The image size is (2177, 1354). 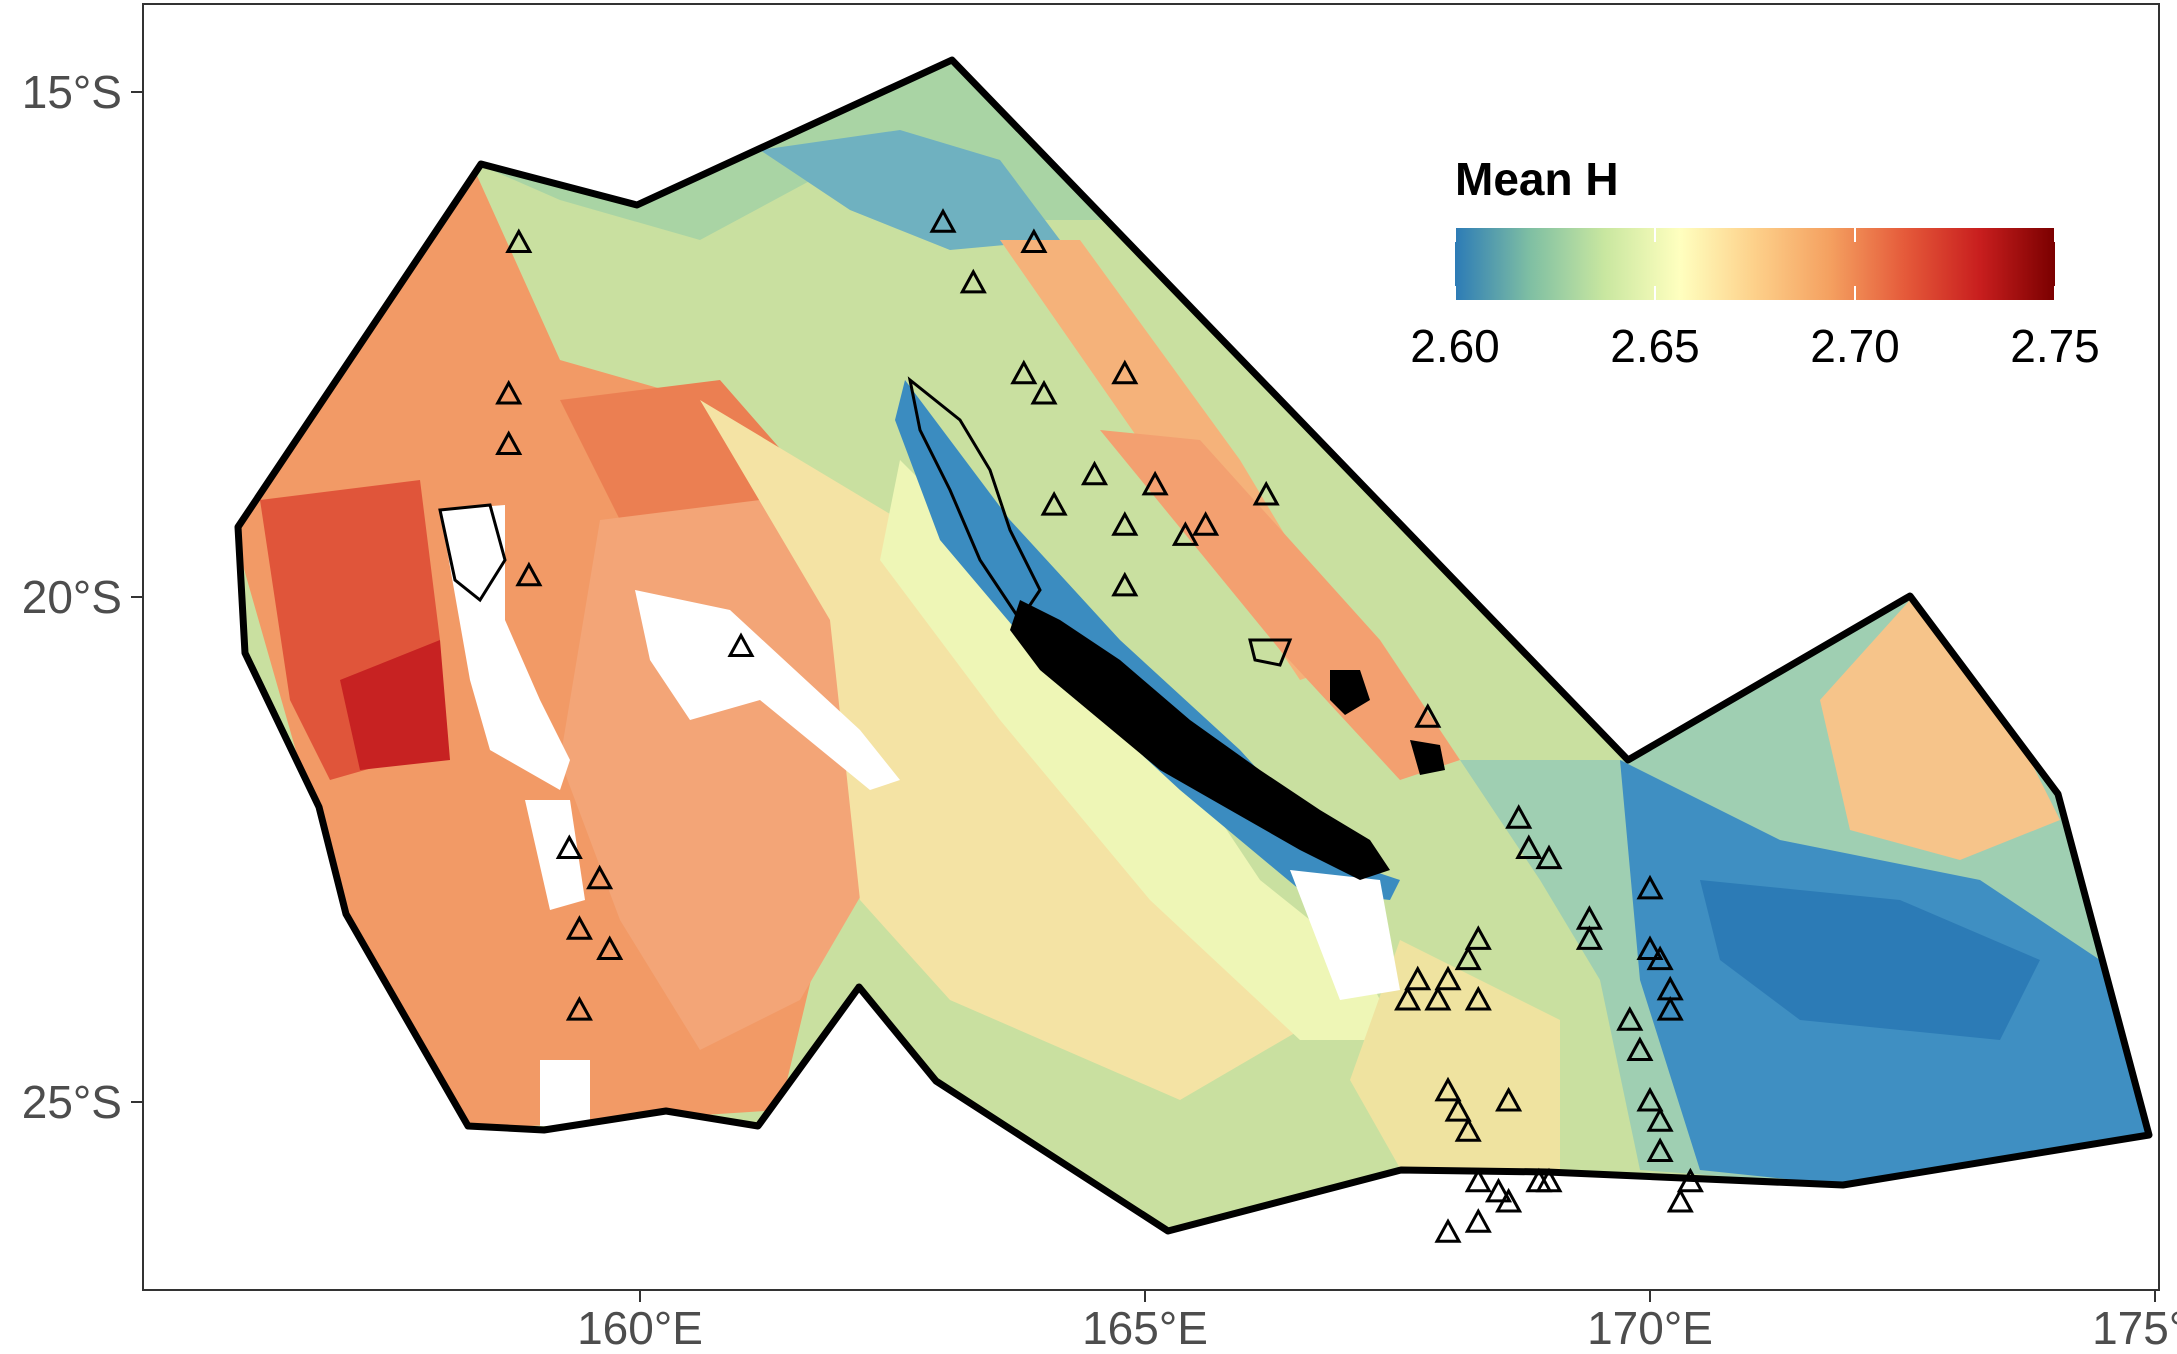 What do you see at coordinates (1427, 757) in the screenshot?
I see `loyalty-island-mare` at bounding box center [1427, 757].